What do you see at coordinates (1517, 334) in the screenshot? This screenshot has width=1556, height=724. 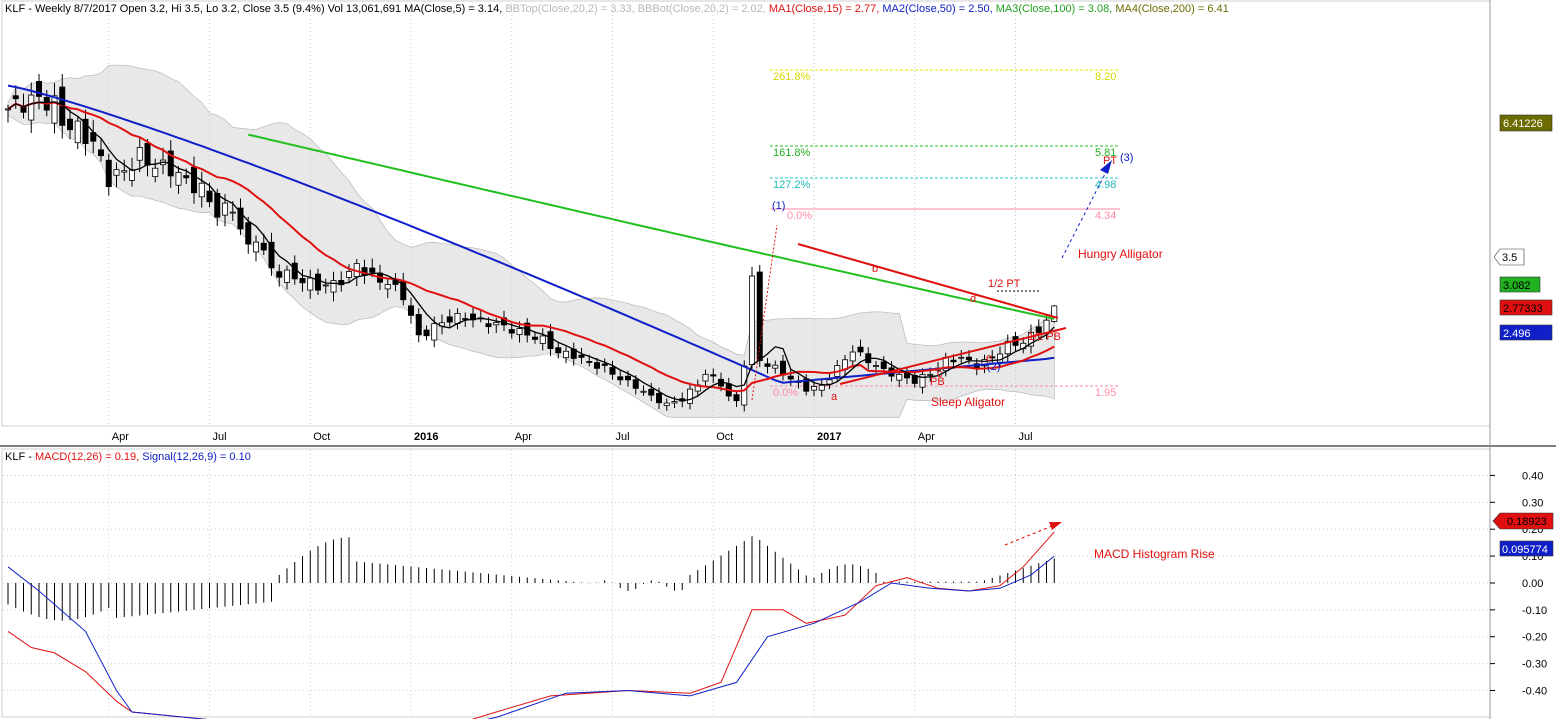 I see `ma50-badge: 2.496` at bounding box center [1517, 334].